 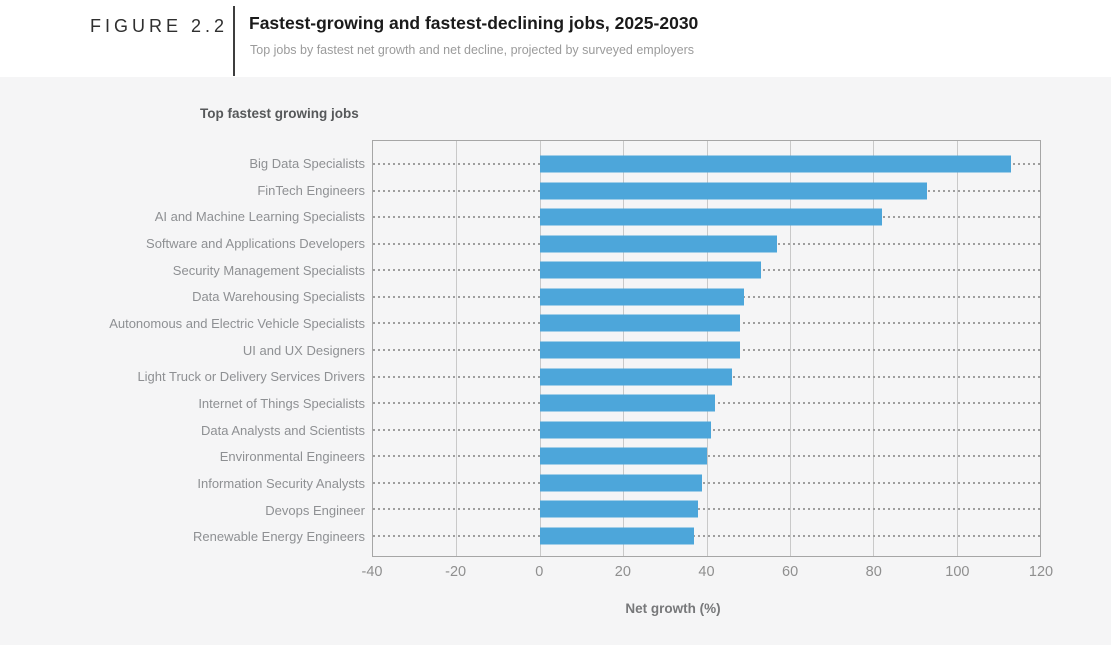 I want to click on x-axis-title: Net growth (%), so click(x=673, y=608).